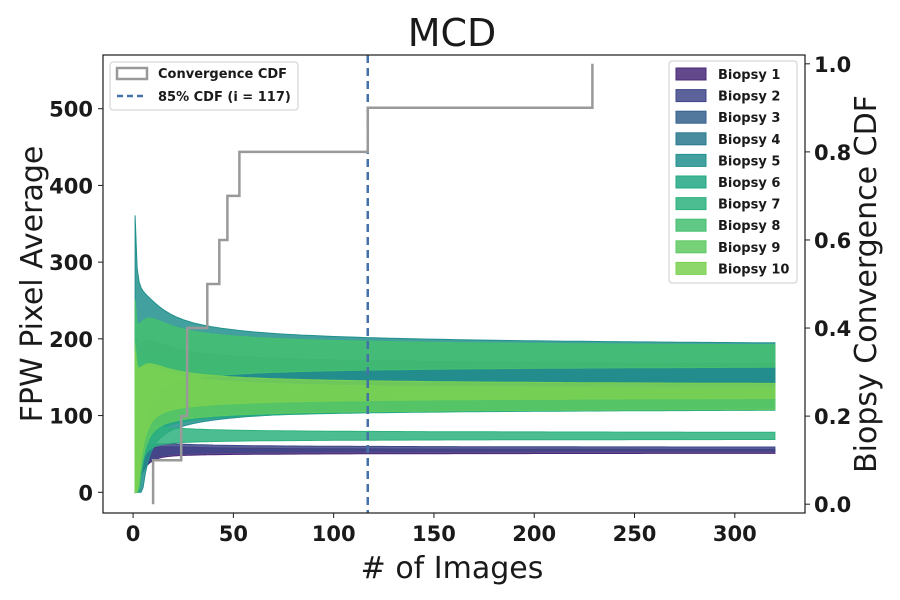 The image size is (900, 600). What do you see at coordinates (832, 65) in the screenshot?
I see `y-right-tick-label: 1.0` at bounding box center [832, 65].